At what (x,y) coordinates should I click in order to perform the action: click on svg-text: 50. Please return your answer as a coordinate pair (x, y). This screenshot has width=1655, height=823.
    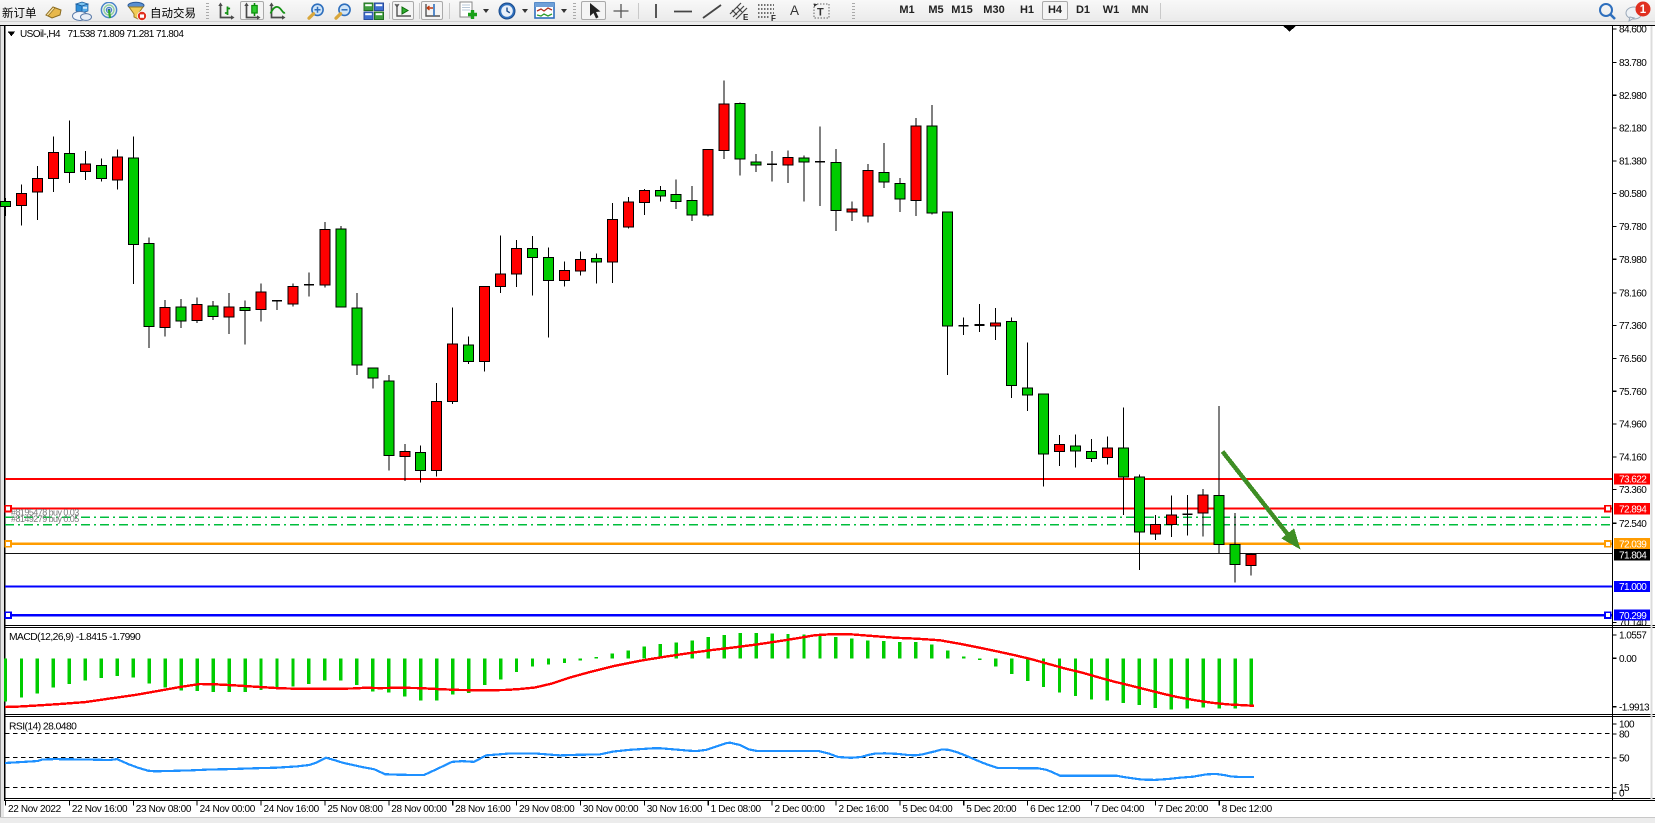
    Looking at the image, I should click on (1624, 759).